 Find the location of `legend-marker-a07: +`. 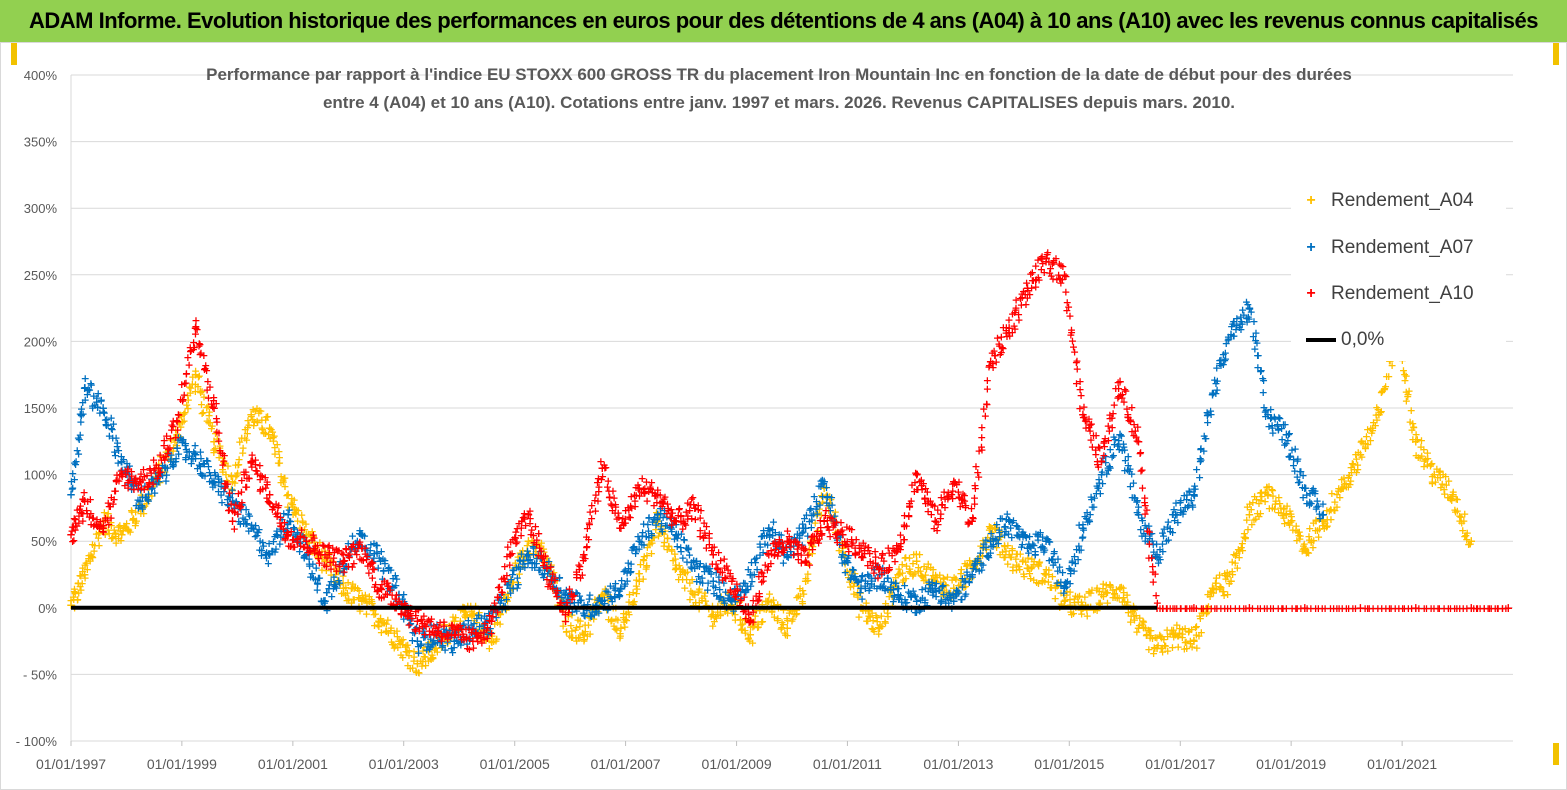

legend-marker-a07: + is located at coordinates (1311, 248).